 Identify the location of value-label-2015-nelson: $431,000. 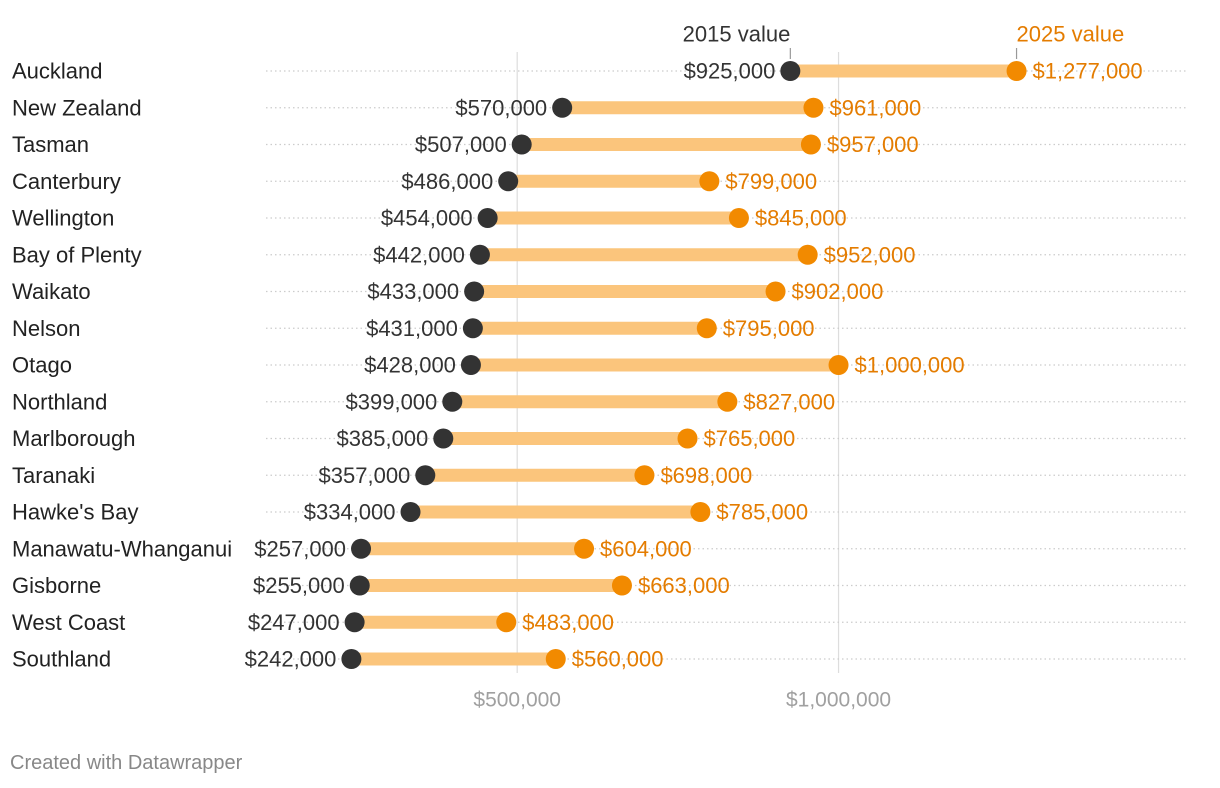
(412, 328).